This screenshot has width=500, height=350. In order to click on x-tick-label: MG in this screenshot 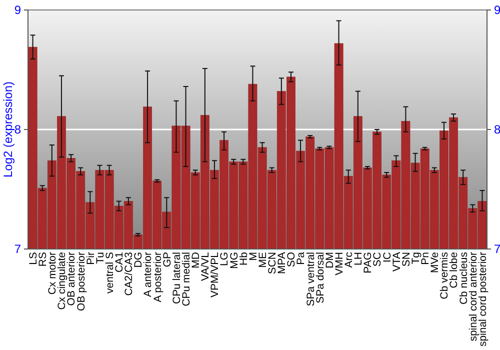, I will do `click(234, 260)`.